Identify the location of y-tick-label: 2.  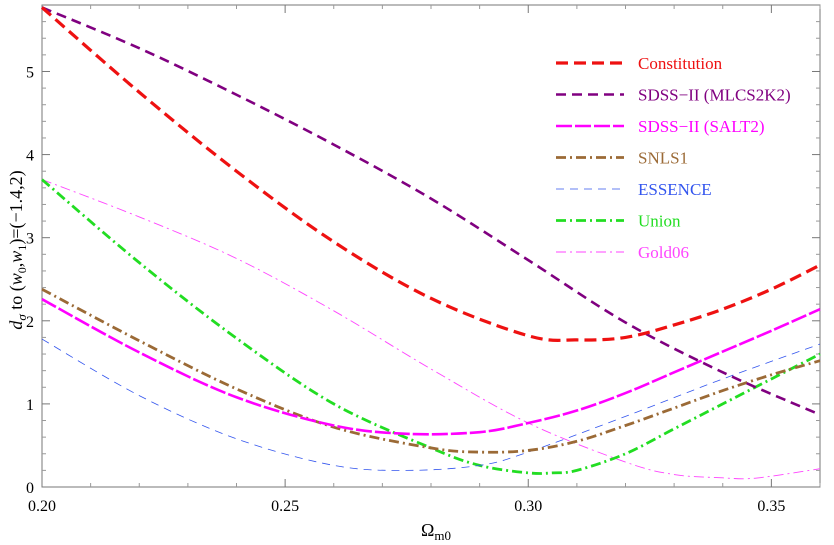
(30, 322).